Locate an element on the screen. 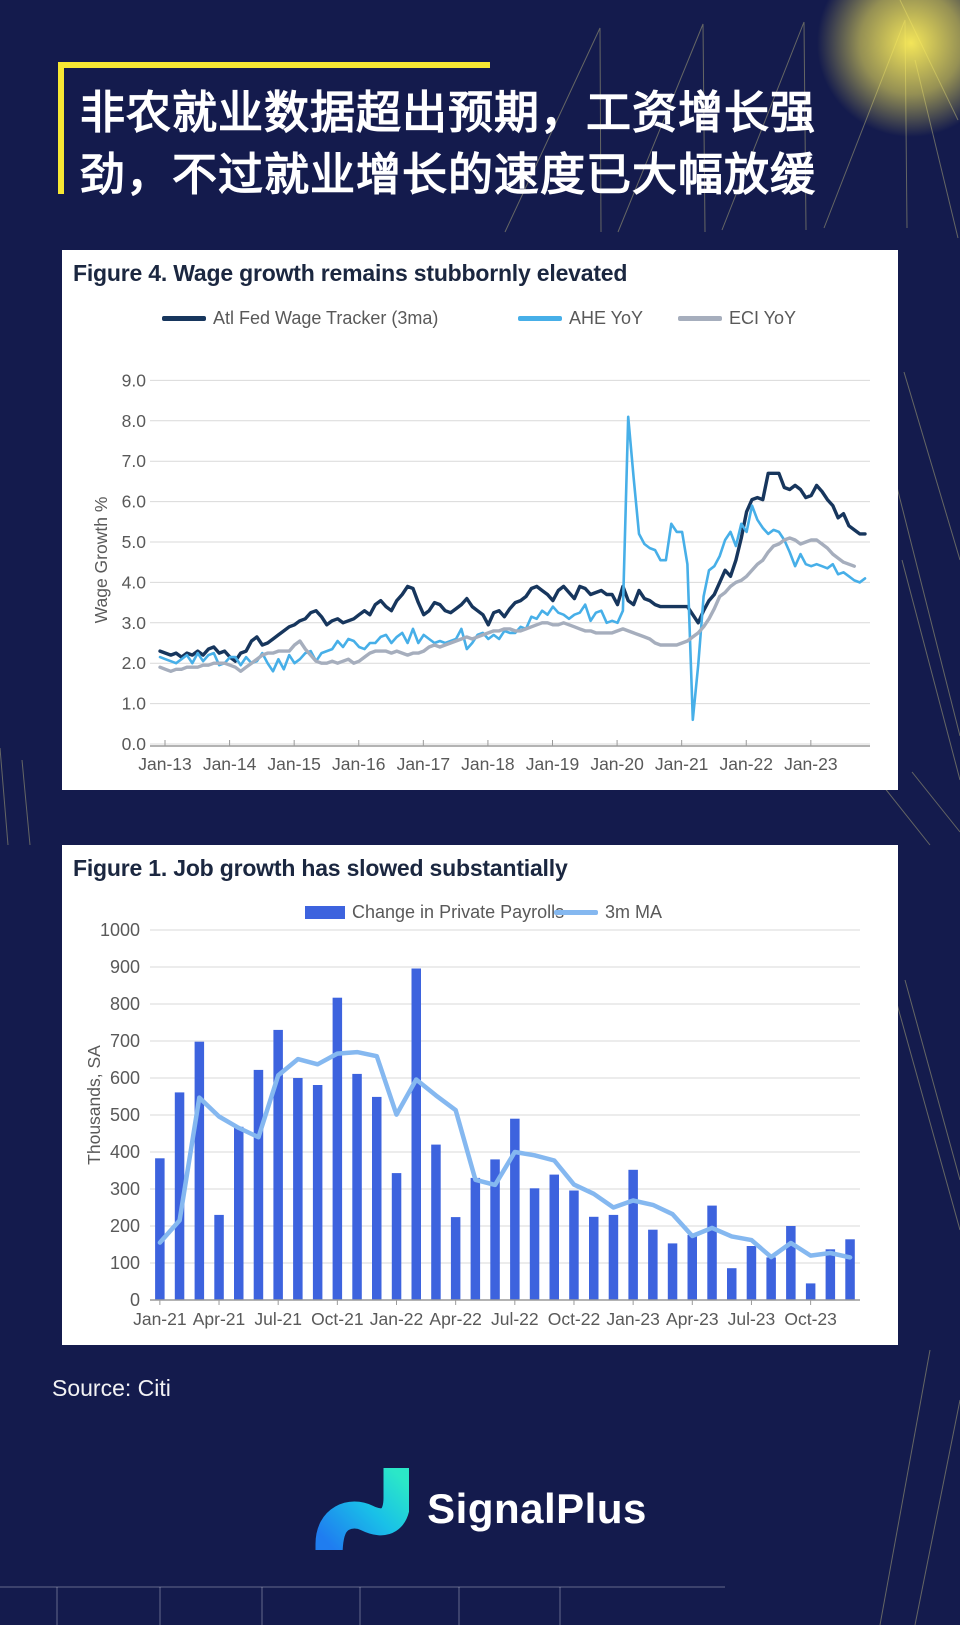 The width and height of the screenshot is (960, 1625). x-tick-label: Apr-21 is located at coordinates (219, 1319).